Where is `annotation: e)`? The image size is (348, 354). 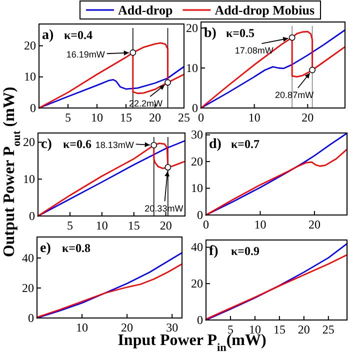
annotation: e) is located at coordinates (46, 248).